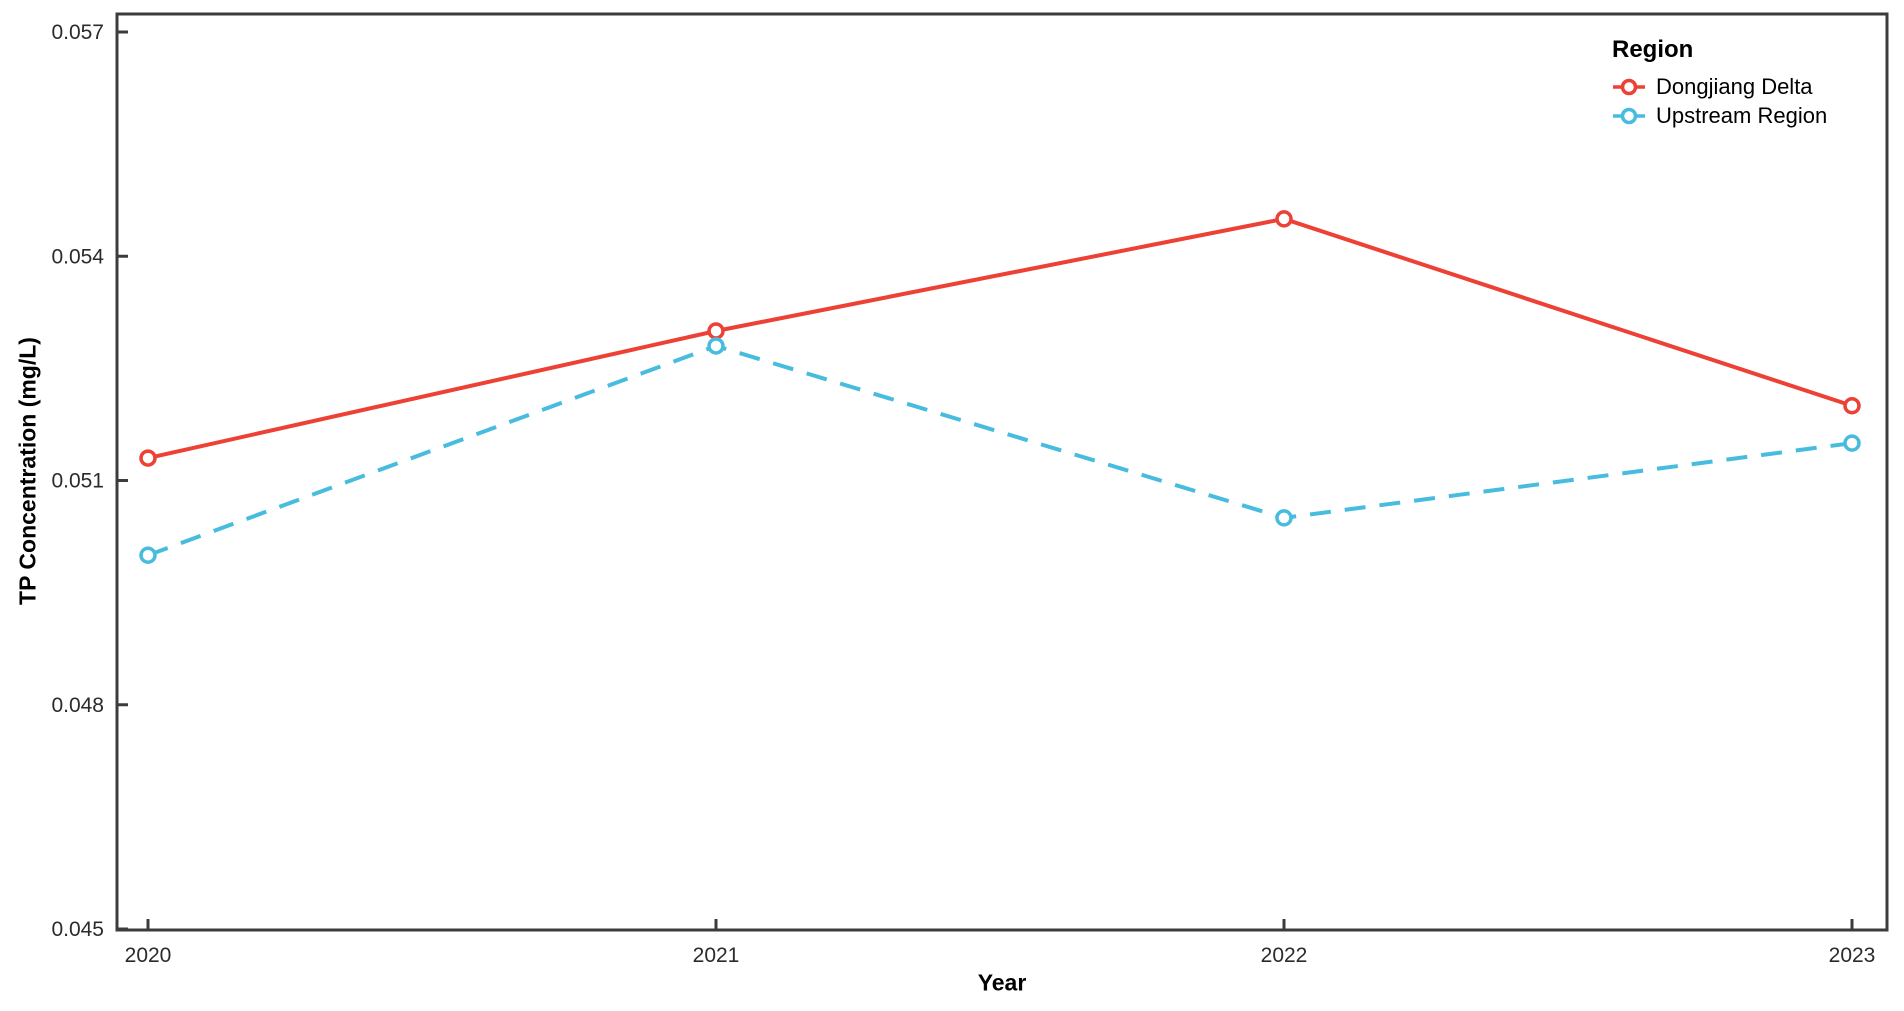 Image resolution: width=1904 pixels, height=1011 pixels. Describe the element at coordinates (27, 471) in the screenshot. I see `y-axis-title: TP Concentration (mg/L)` at that location.